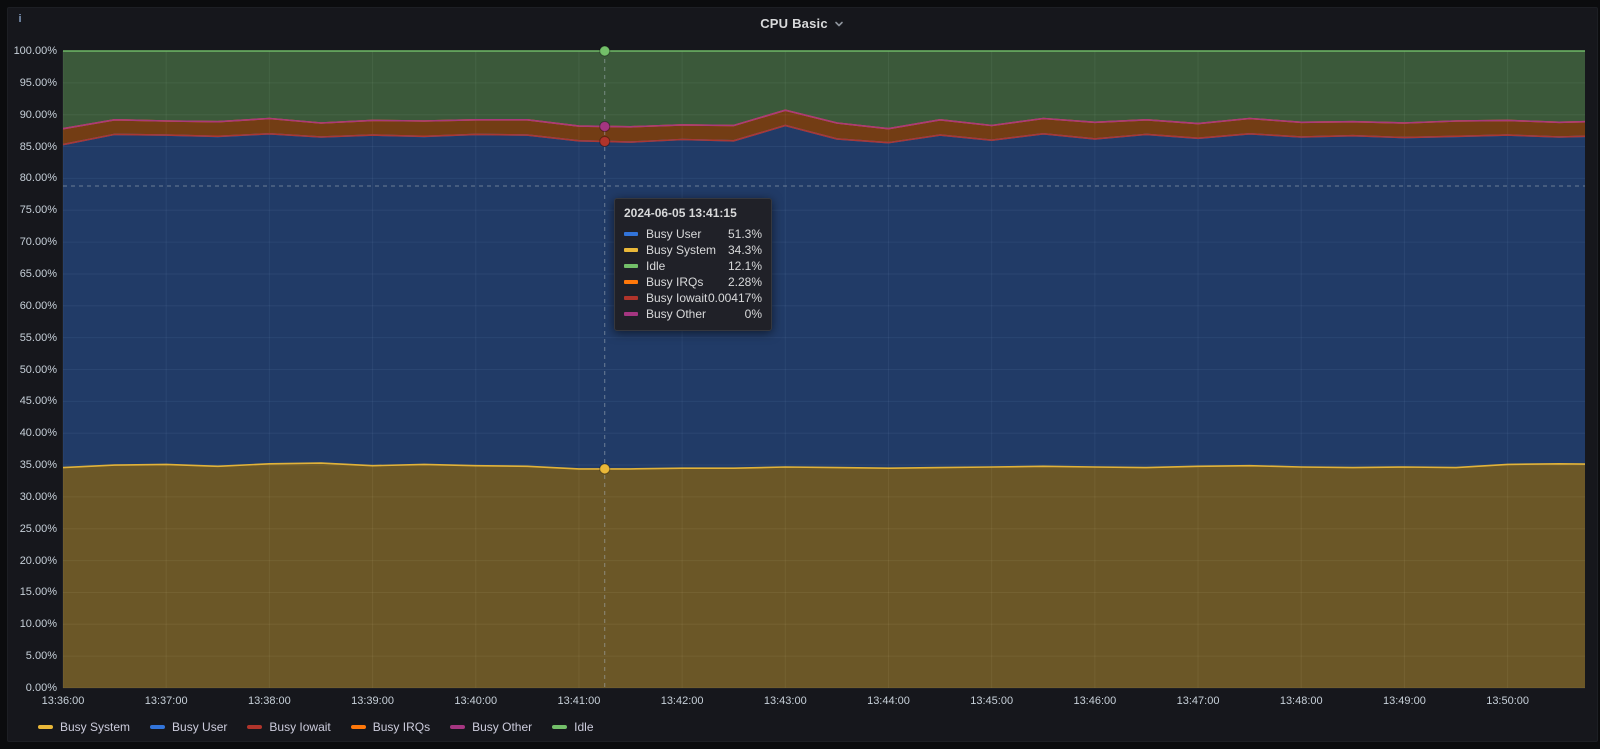  Describe the element at coordinates (753, 314) in the screenshot. I see `tooltip-series-value: 0%` at that location.